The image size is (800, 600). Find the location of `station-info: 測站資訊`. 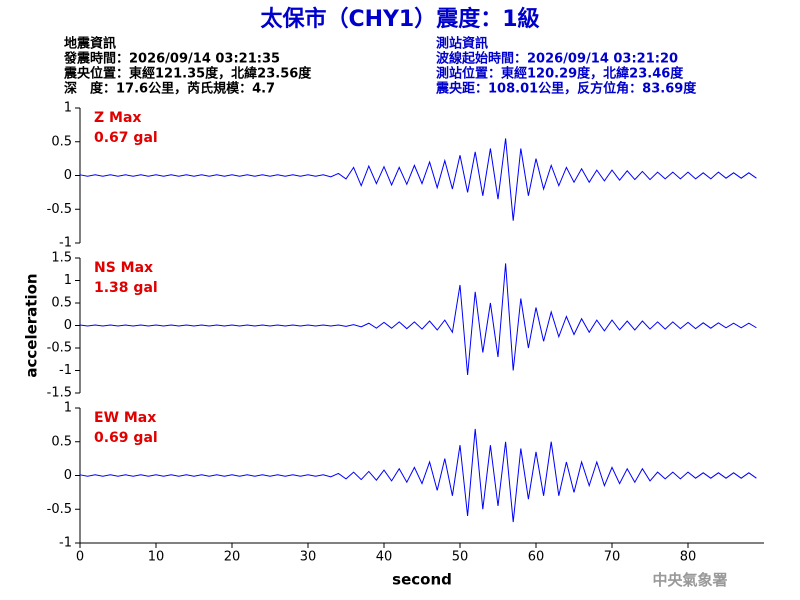

station-info: 測站資訊 is located at coordinates (462, 44).